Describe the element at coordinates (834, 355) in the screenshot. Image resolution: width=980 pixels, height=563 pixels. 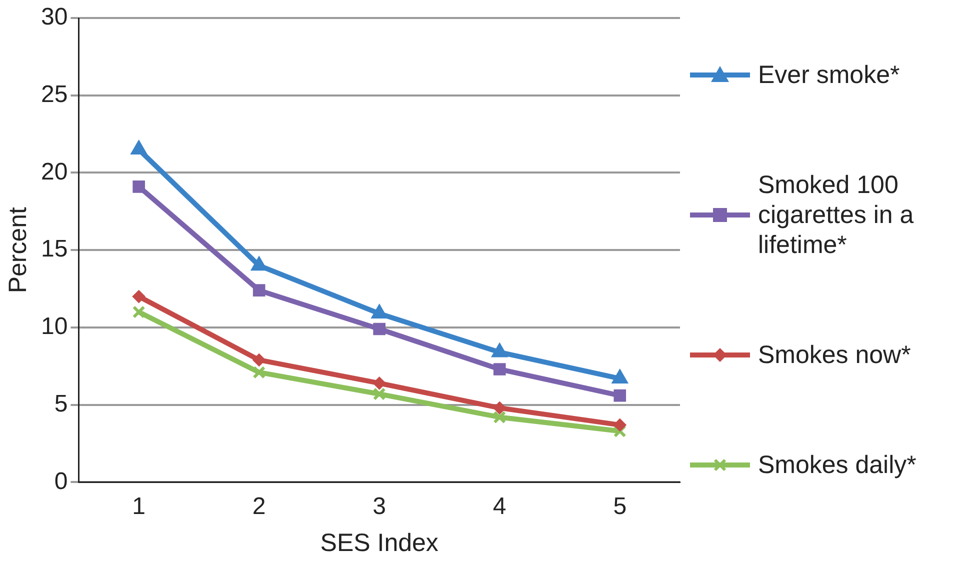
I see `legend-label: Smokes now*` at that location.